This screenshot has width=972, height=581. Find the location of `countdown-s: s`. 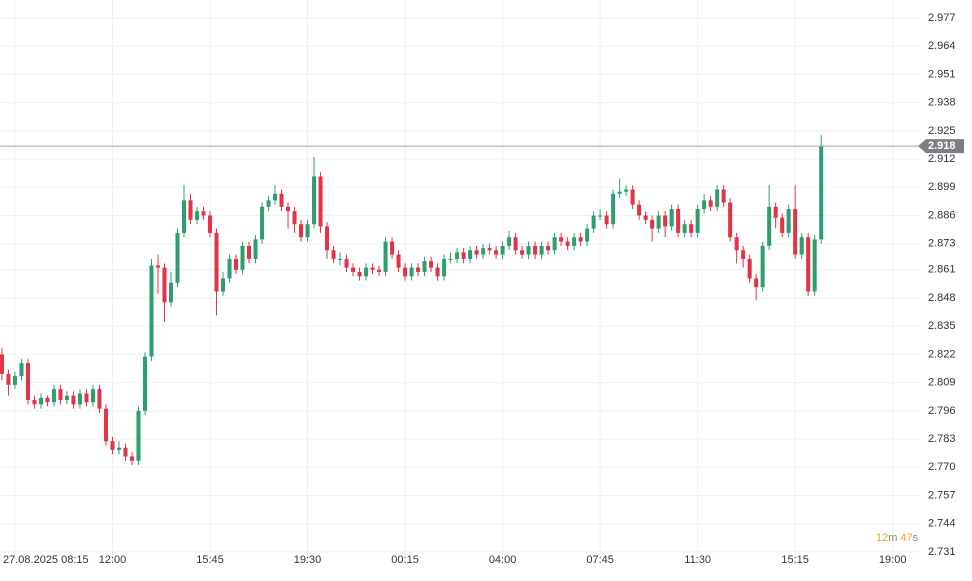

countdown-s: s is located at coordinates (916, 538).